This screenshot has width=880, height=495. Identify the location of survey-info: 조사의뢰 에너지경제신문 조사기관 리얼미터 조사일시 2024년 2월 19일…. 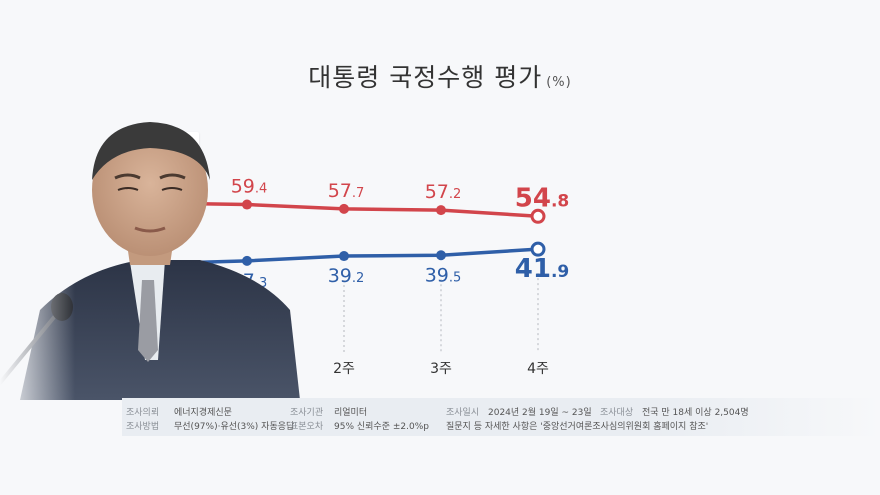
(501, 417).